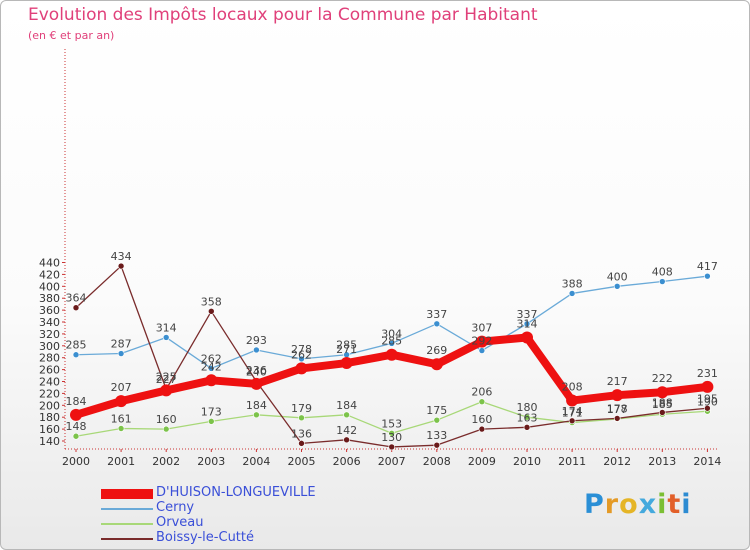  I want to click on y-tick-label-360: 360, so click(49, 310).